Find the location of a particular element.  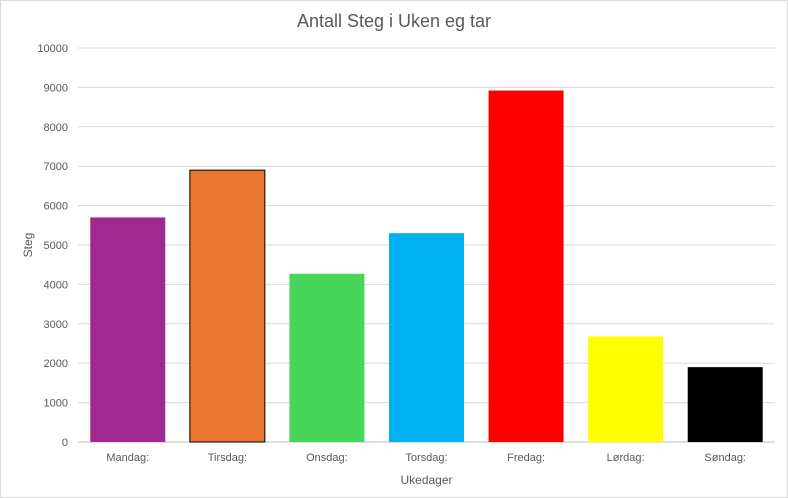

x-tick-label: Torsdag: is located at coordinates (426, 458).